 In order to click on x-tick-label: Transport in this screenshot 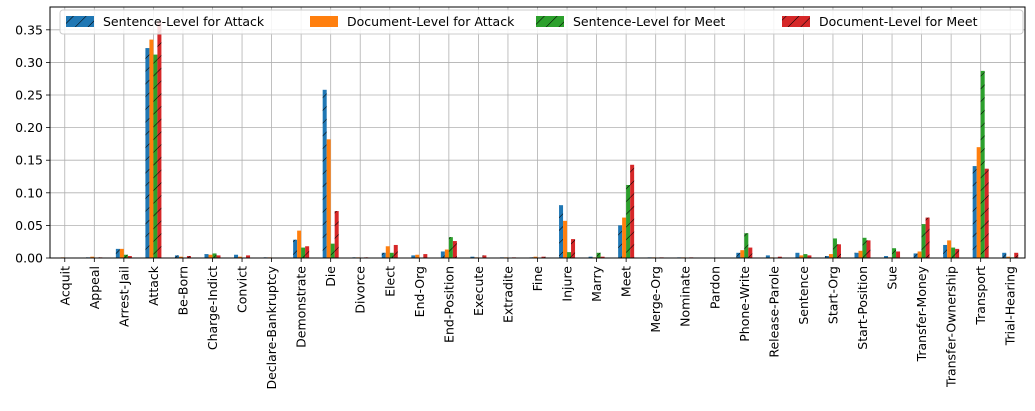, I will do `click(980, 296)`.